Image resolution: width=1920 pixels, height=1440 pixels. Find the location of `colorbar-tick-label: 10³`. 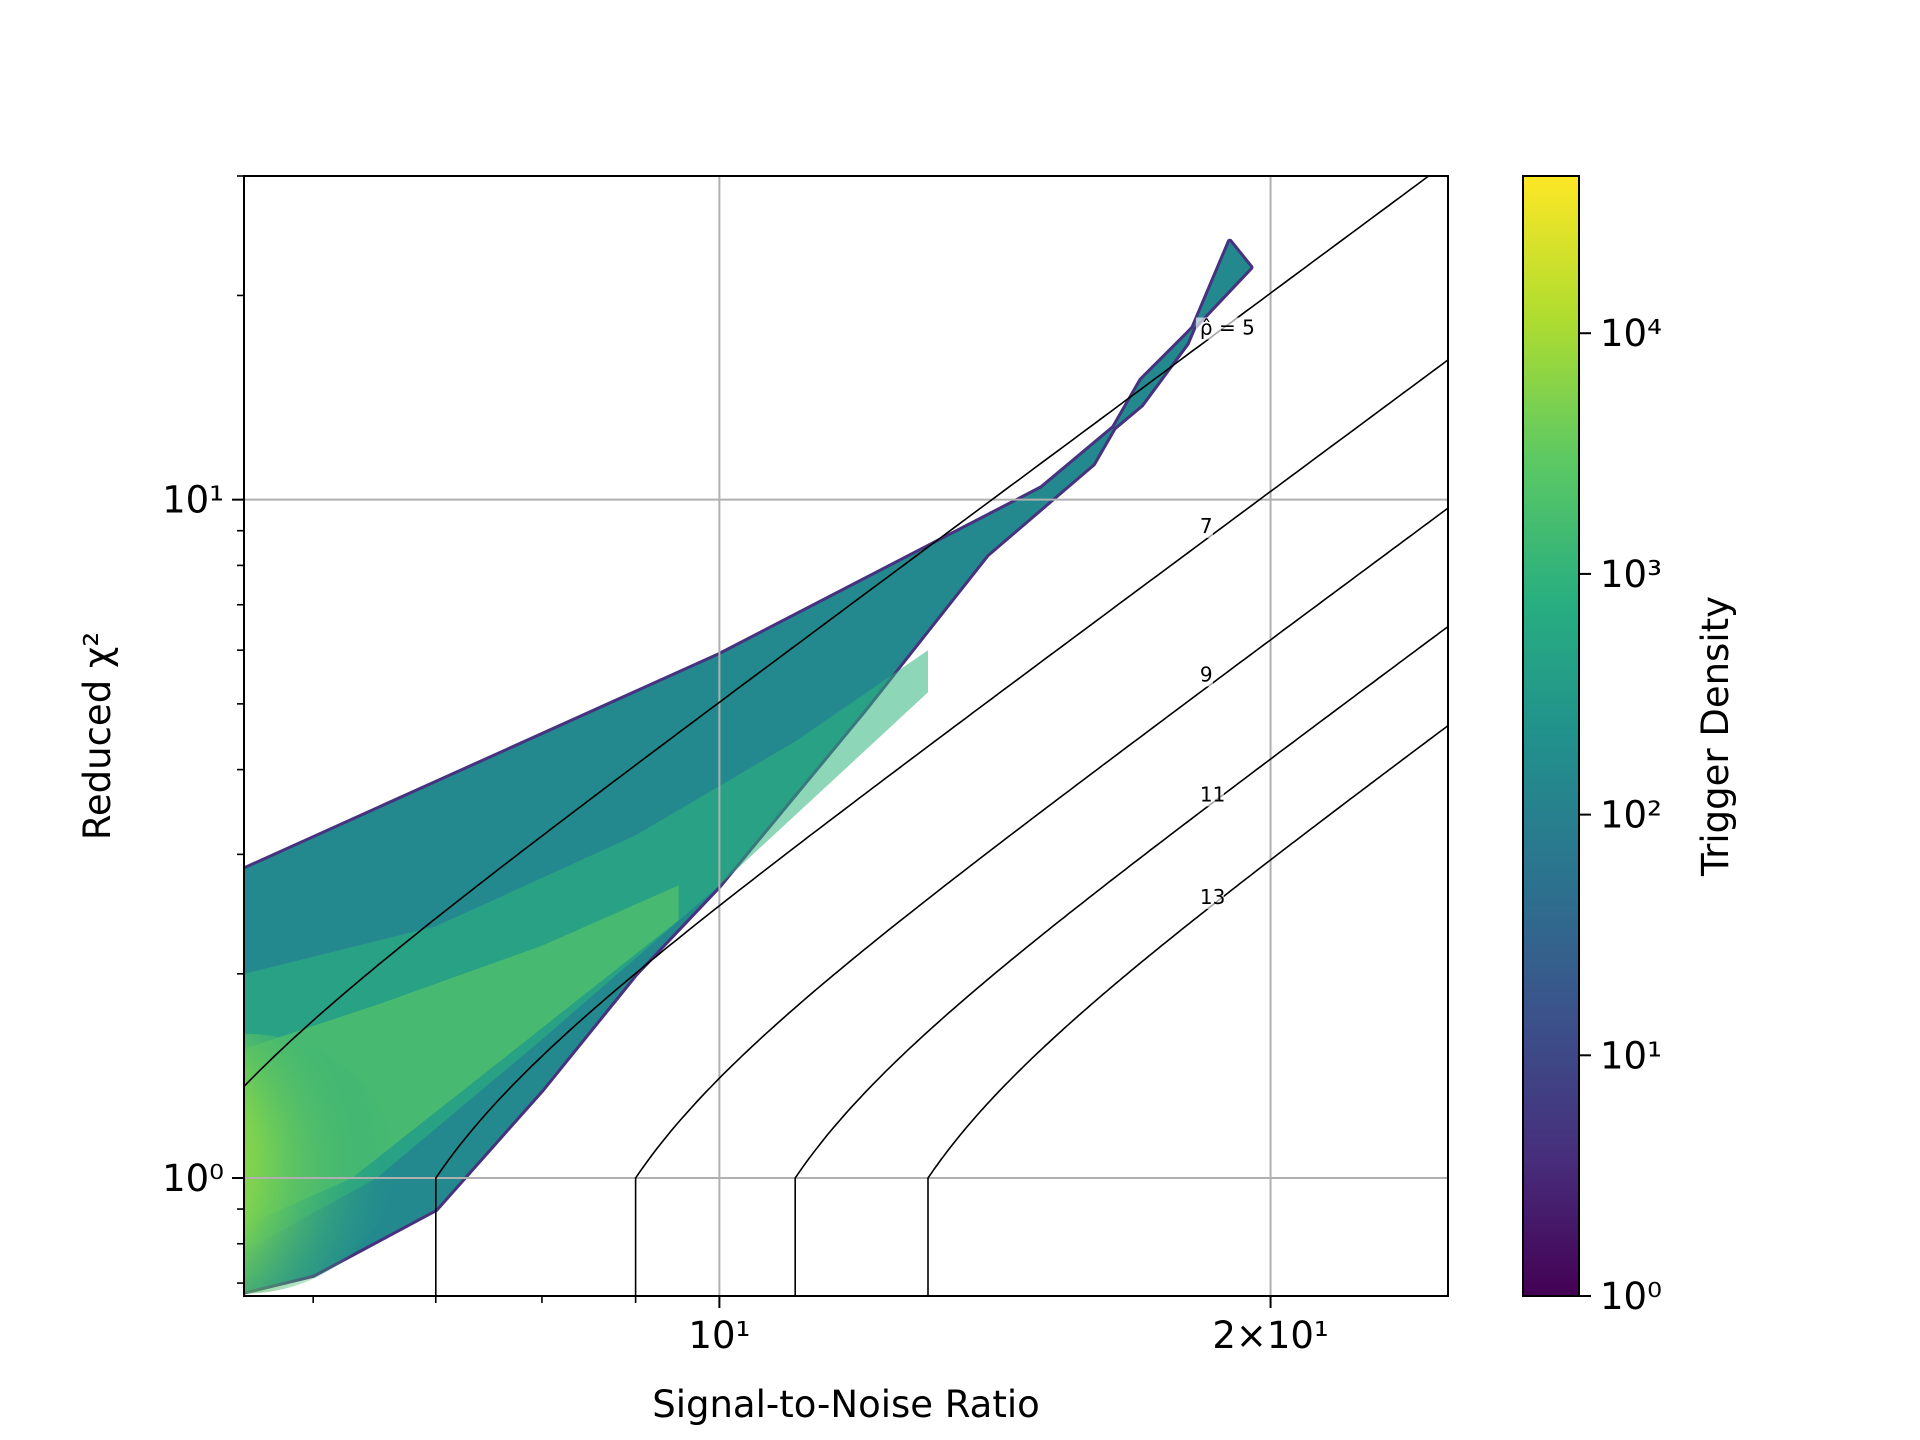

colorbar-tick-label: 10³ is located at coordinates (1631, 574).